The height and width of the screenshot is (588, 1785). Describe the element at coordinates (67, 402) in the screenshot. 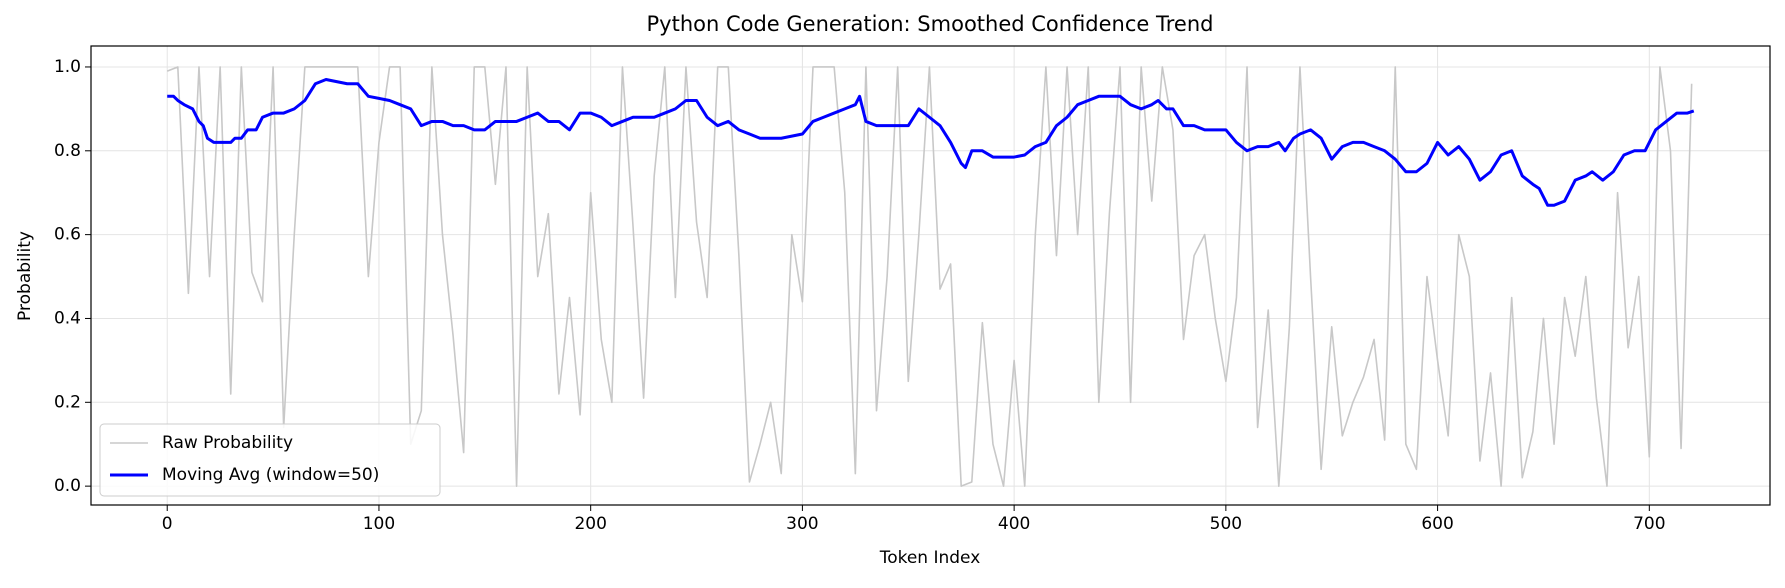

I see `y-tick-label: 0.2` at that location.